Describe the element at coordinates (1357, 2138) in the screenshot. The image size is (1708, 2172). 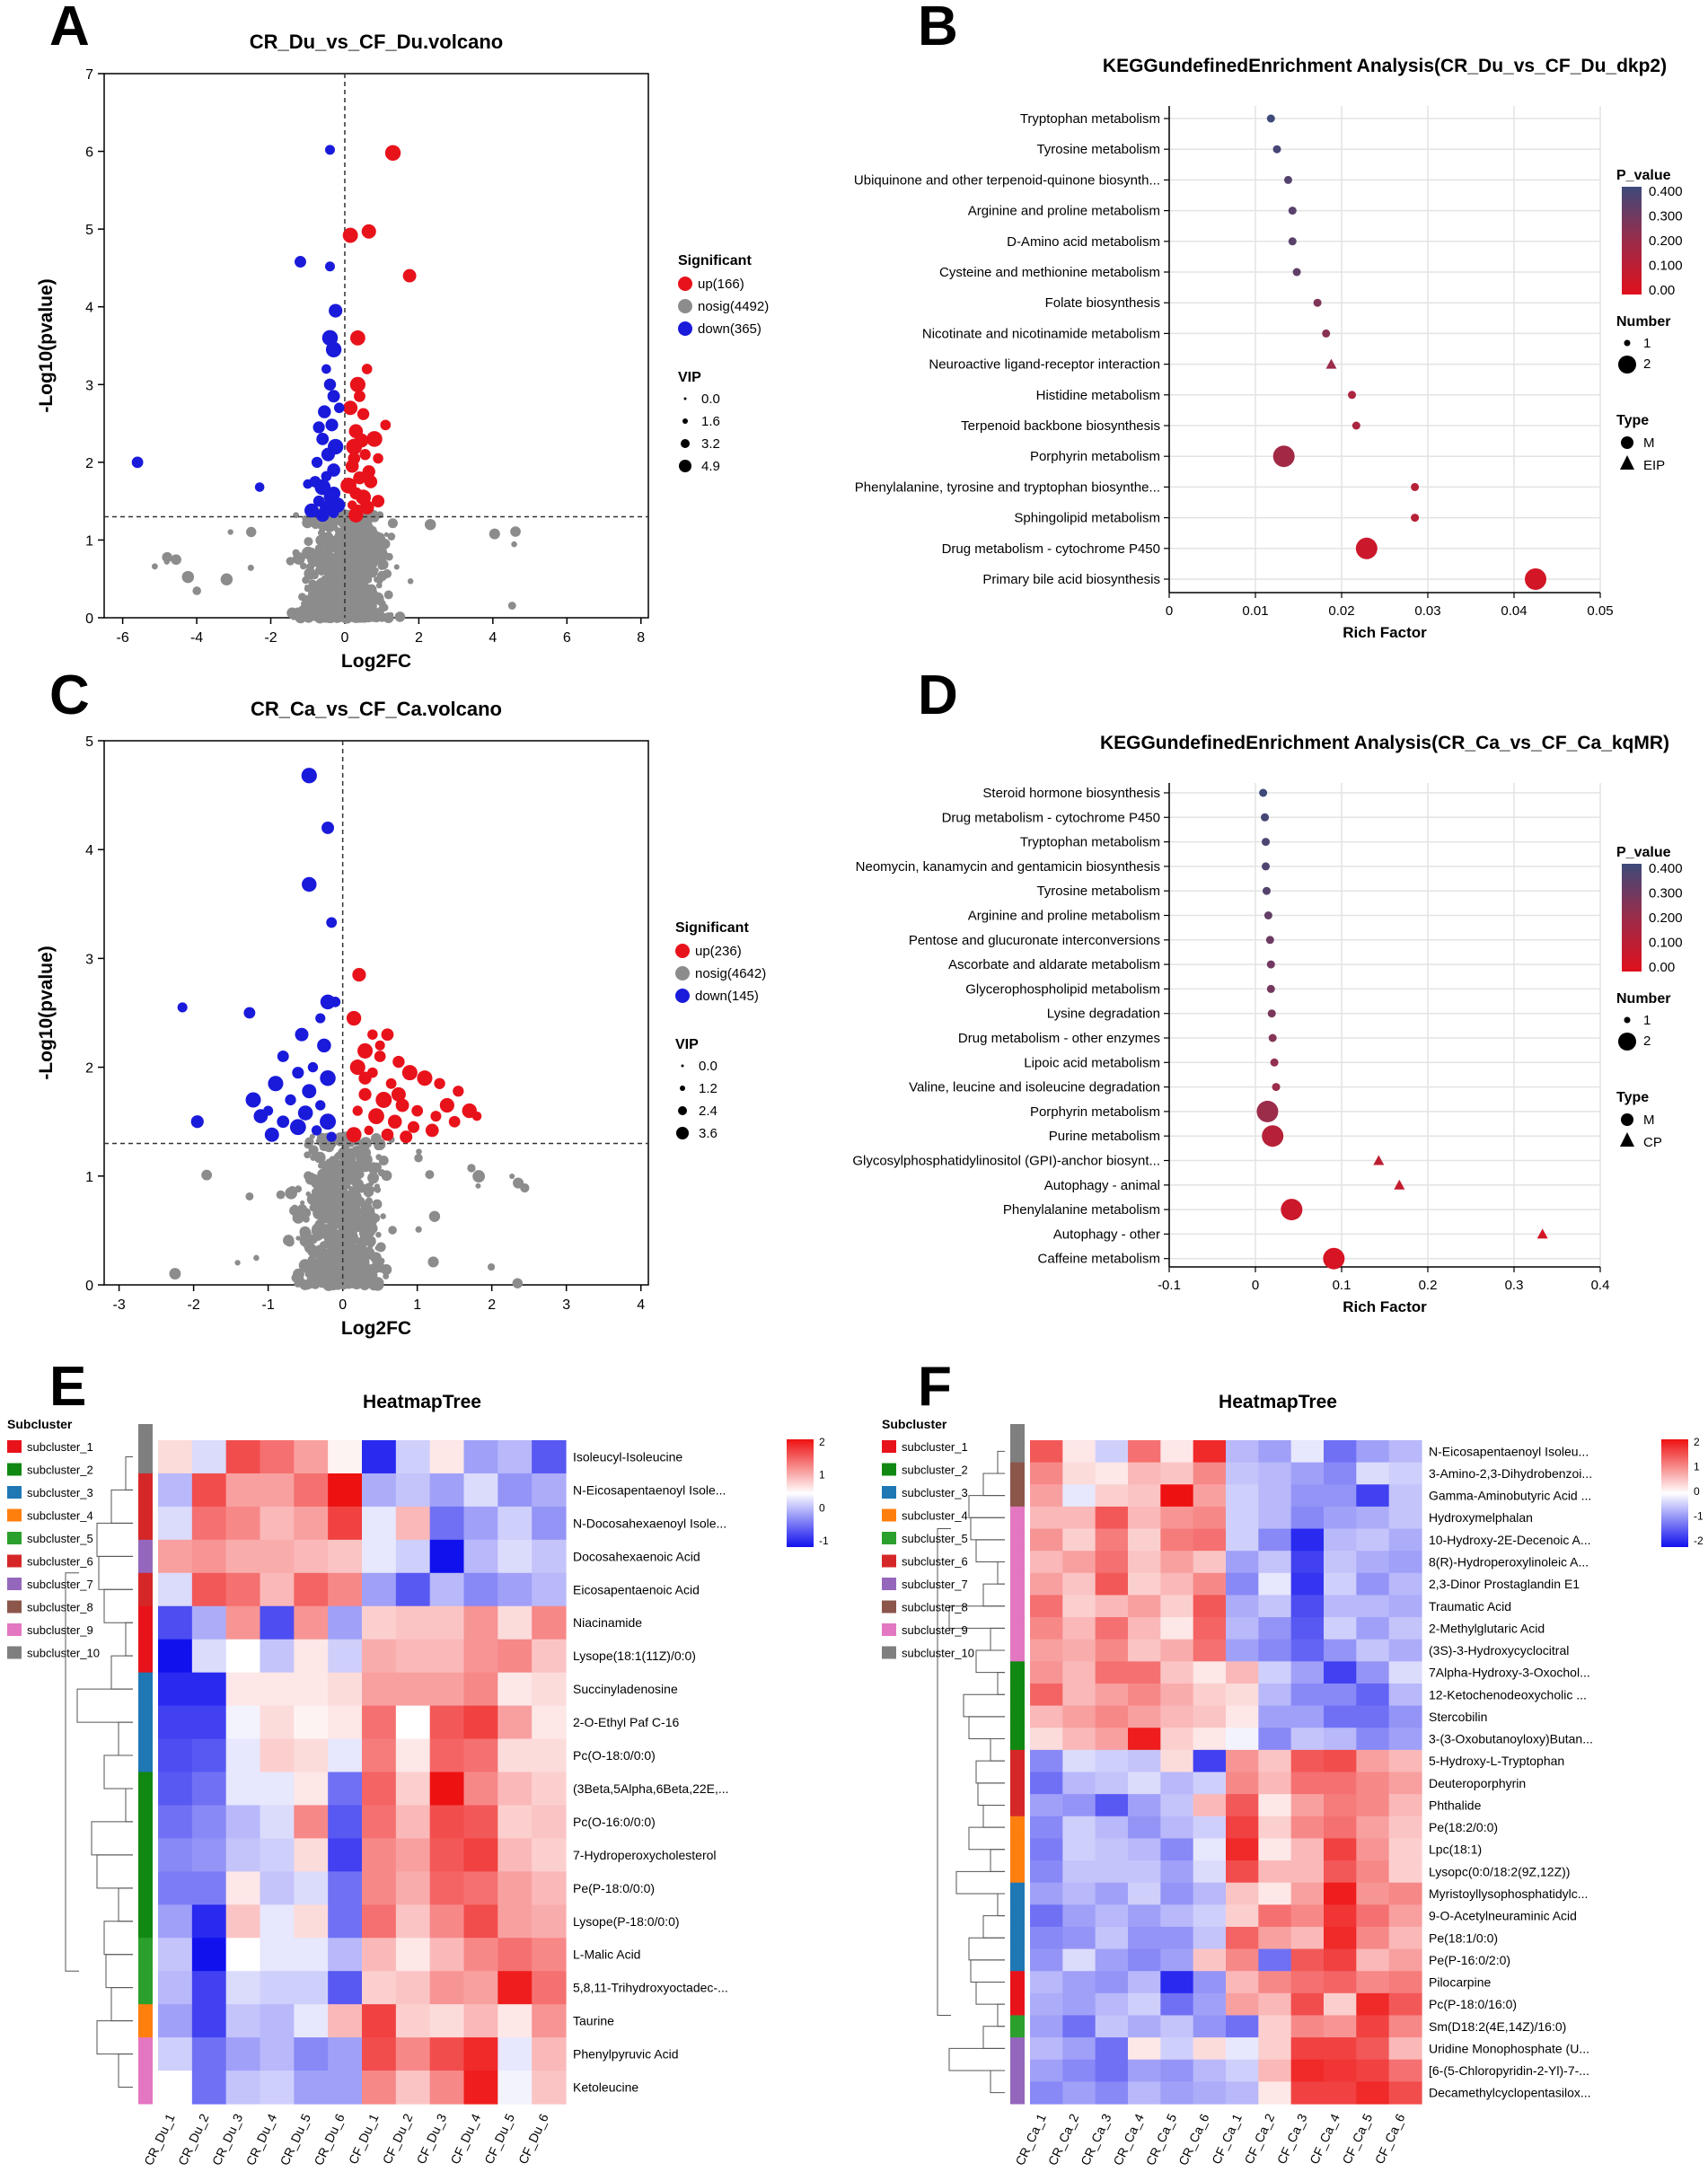
I see `column-label: CF_Ca_5` at that location.